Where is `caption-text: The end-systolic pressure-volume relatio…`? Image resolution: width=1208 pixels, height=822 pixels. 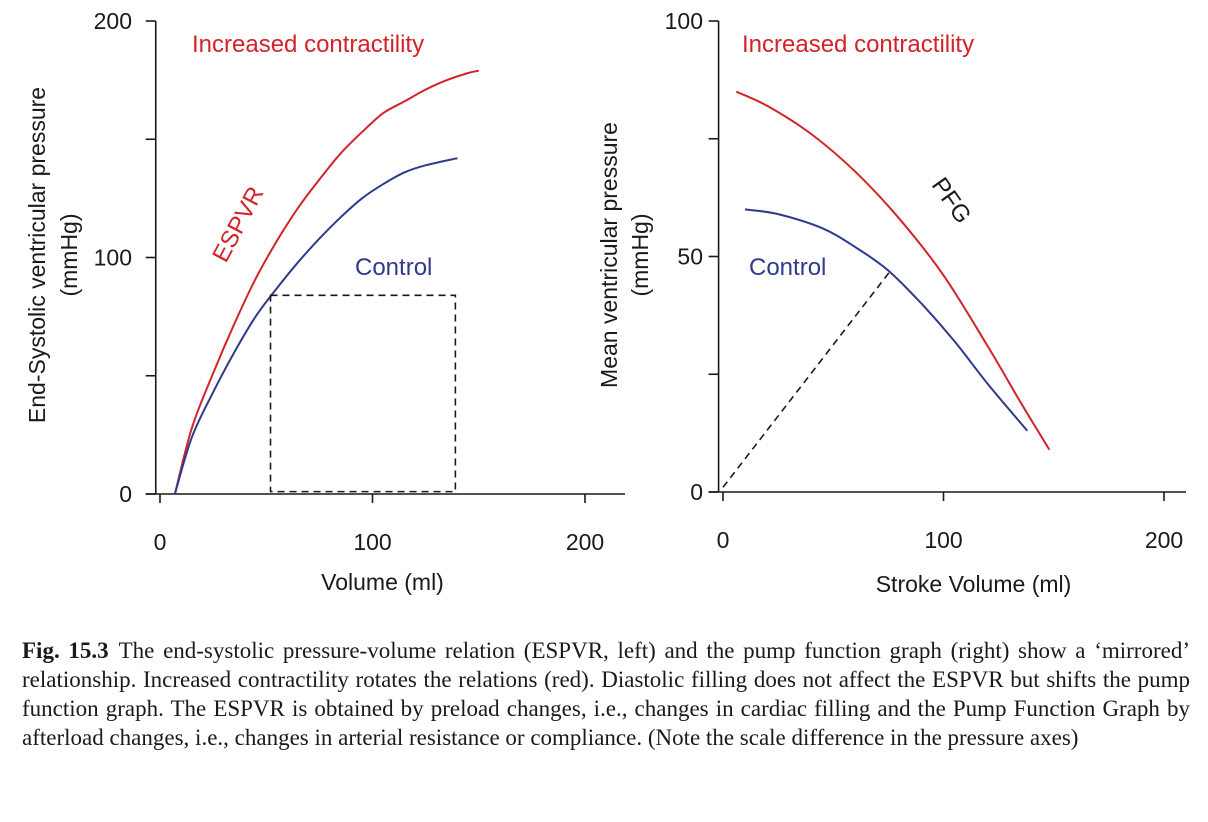 caption-text: The end-systolic pressure-volume relatio… is located at coordinates (606, 694).